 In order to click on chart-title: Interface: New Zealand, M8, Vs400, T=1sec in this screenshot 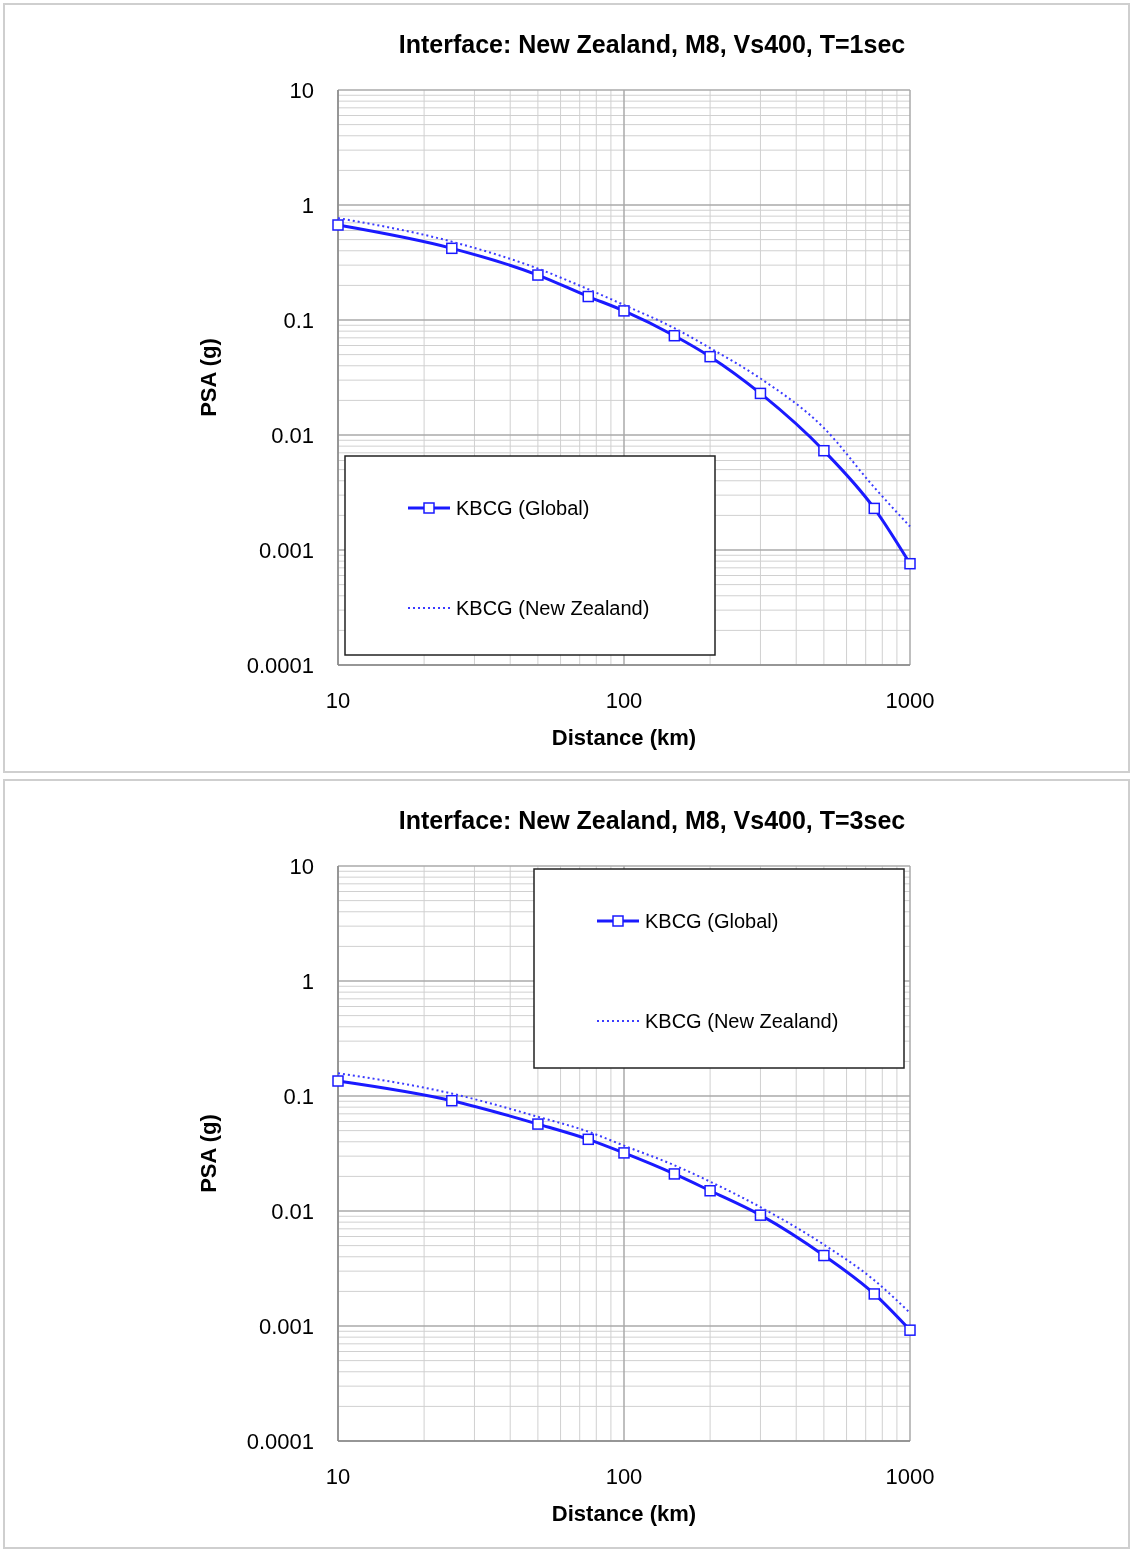, I will do `click(652, 44)`.